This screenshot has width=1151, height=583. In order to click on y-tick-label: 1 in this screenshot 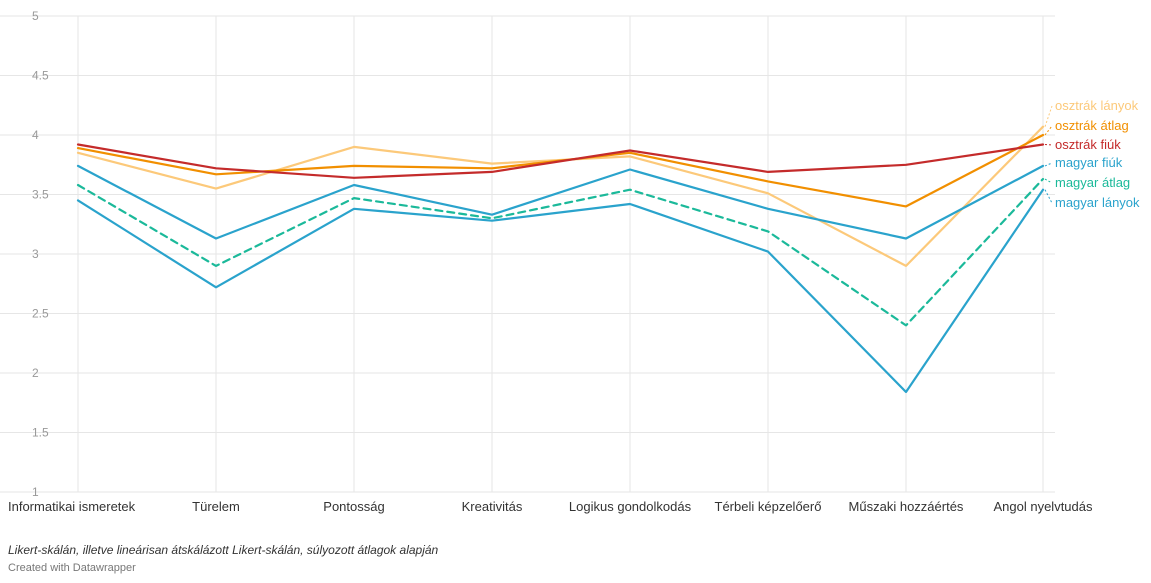, I will do `click(35, 492)`.